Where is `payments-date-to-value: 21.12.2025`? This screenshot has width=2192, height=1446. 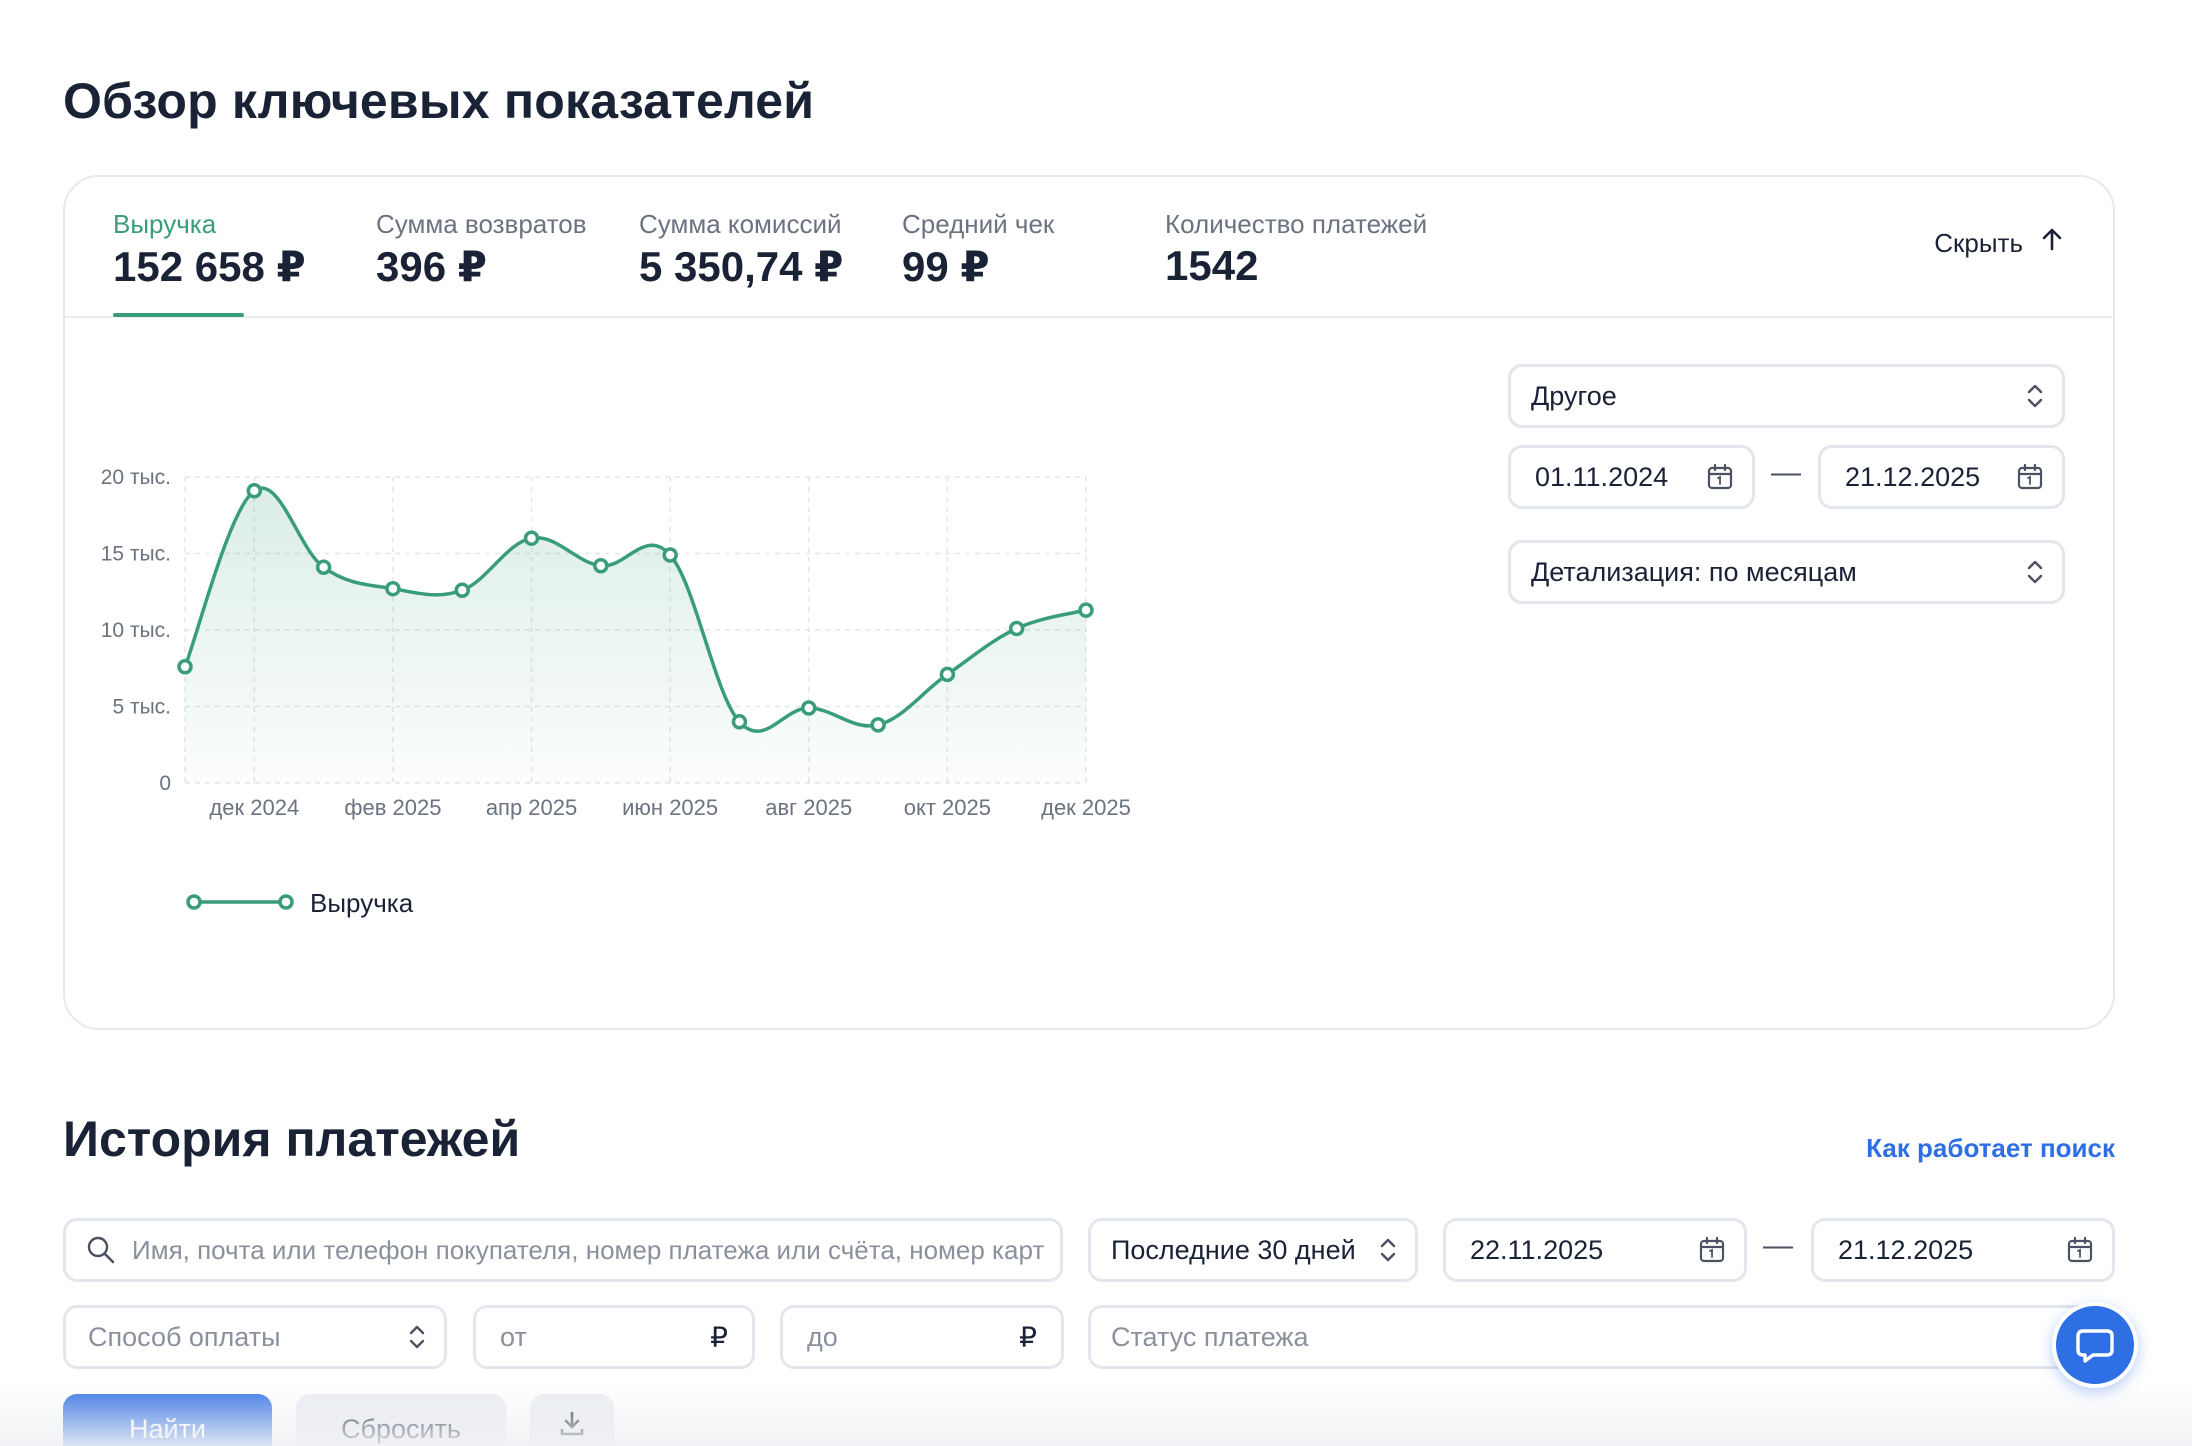 payments-date-to-value: 21.12.2025 is located at coordinates (1906, 1249).